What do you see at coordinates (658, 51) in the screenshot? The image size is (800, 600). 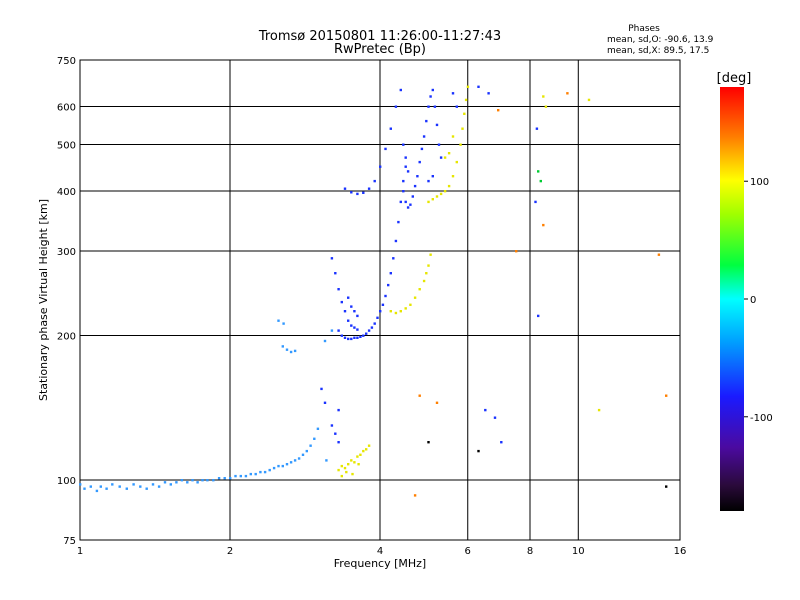 I see `stats-line-x: mean, sd,X: 89.5, 17.5` at bounding box center [658, 51].